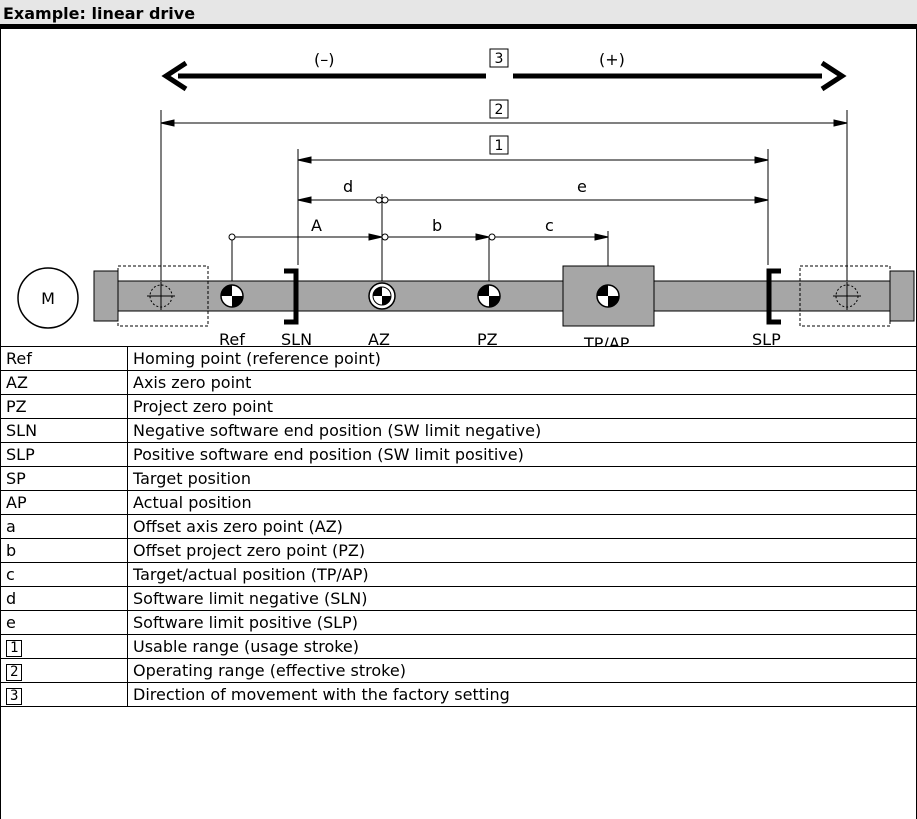 This screenshot has width=917, height=819. I want to click on legend-row: c Target/actual position (TP/AP), so click(458, 574).